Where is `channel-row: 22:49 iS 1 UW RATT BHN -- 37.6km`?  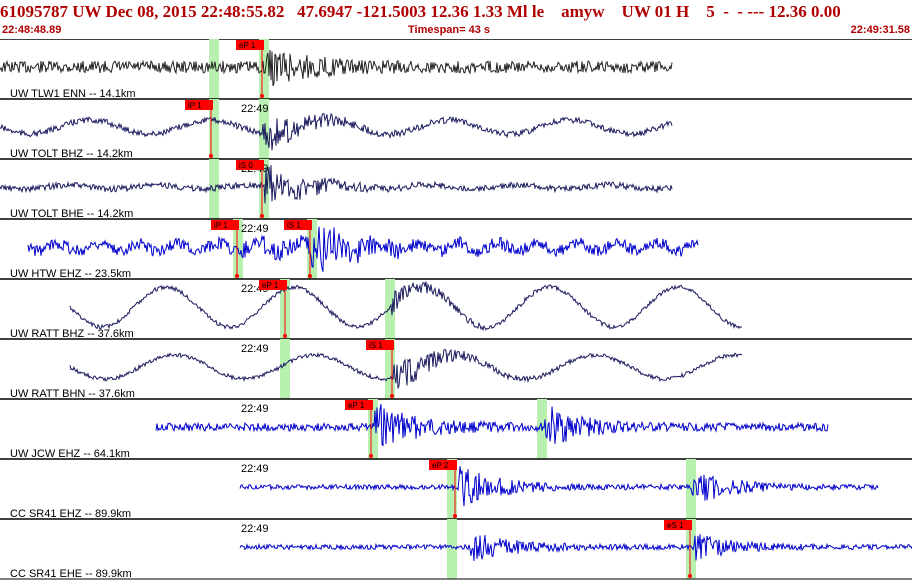 channel-row: 22:49 iS 1 UW RATT BHN -- 37.6km is located at coordinates (456, 369).